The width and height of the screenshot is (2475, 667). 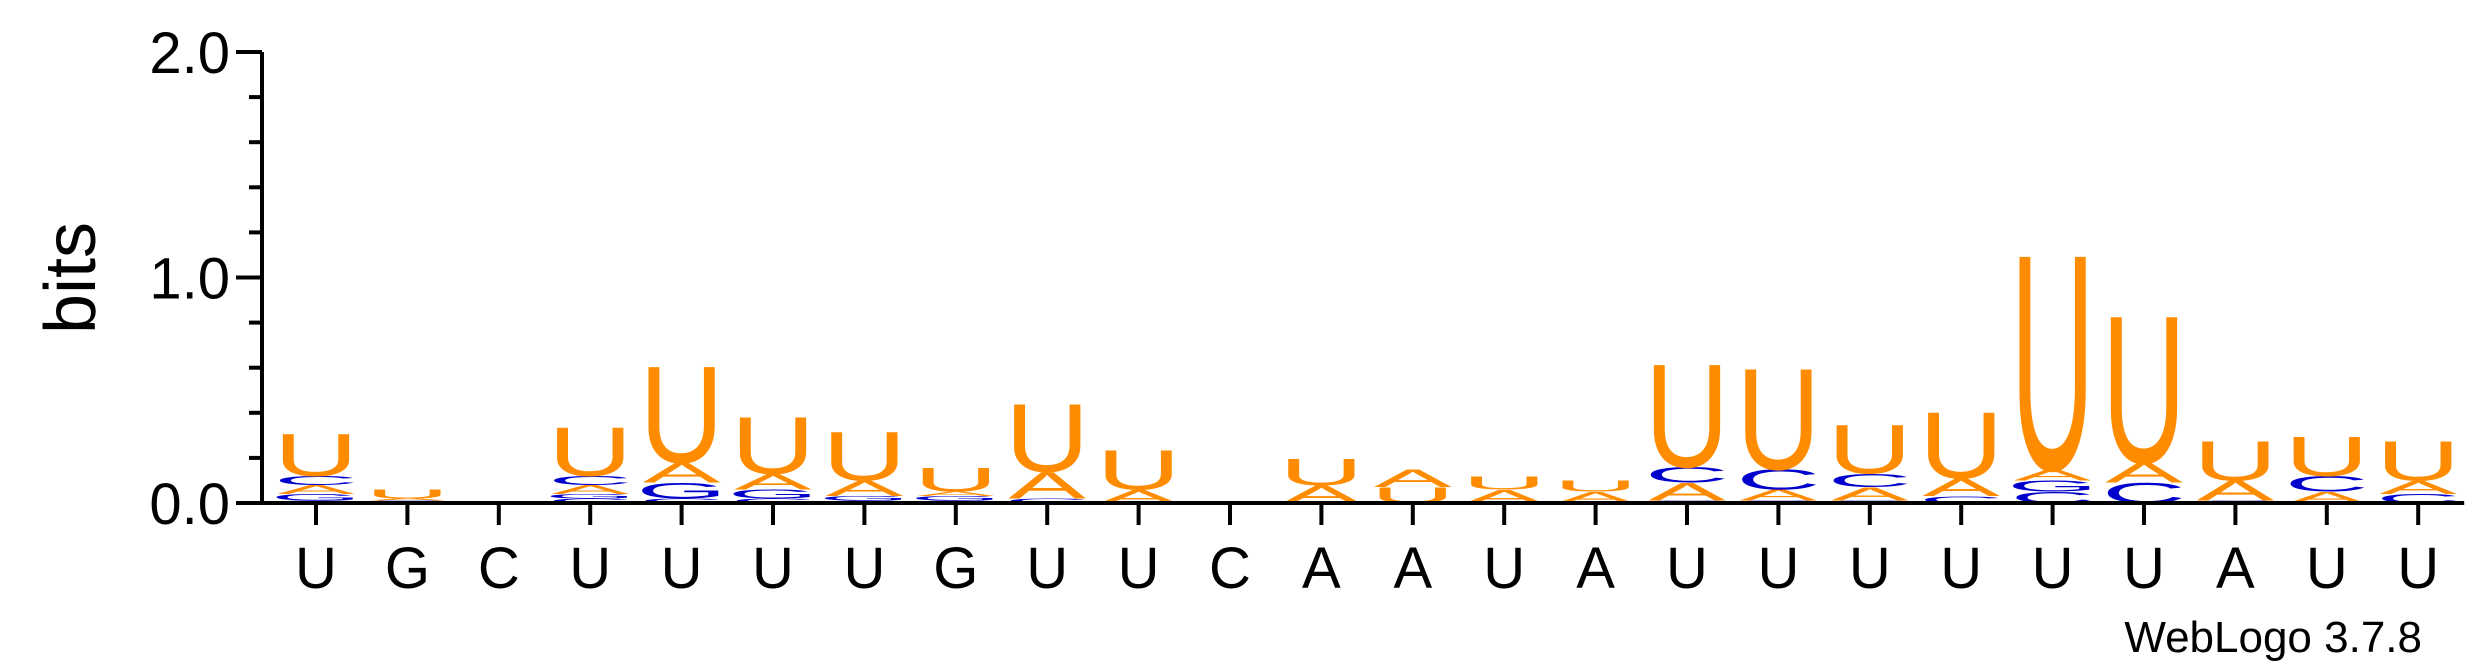 I want to click on y-tick-label: 0.0, so click(x=189, y=504).